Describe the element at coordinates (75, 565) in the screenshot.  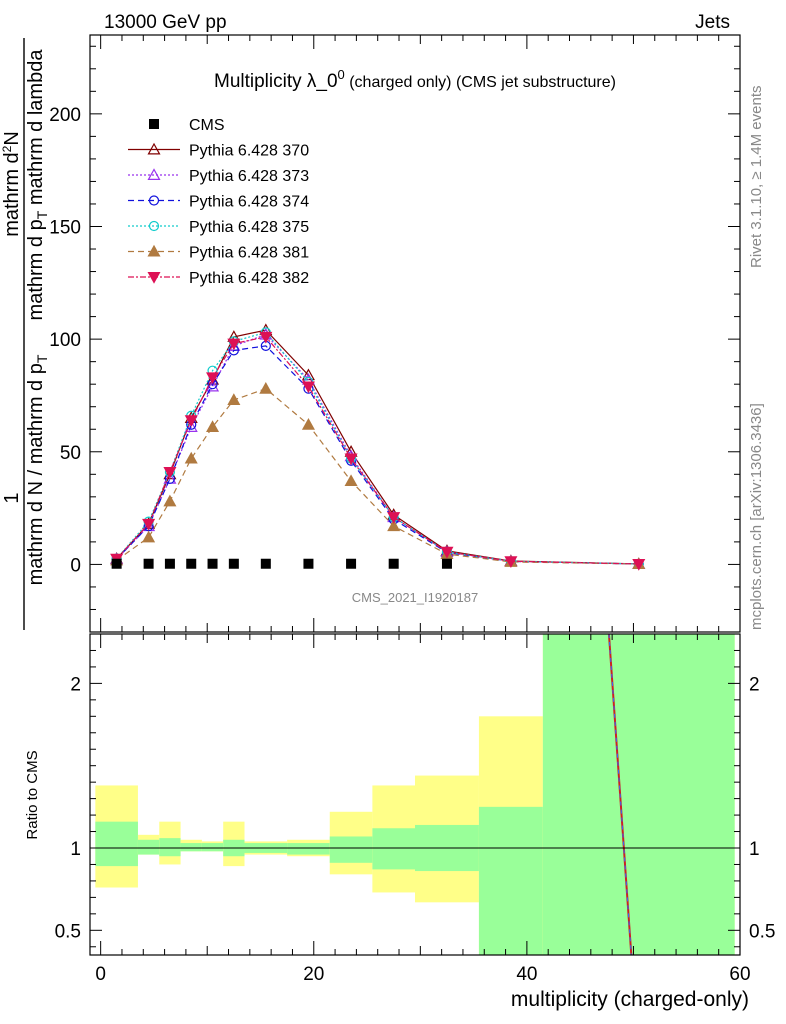
I see `main-y-tick-label: 0` at that location.